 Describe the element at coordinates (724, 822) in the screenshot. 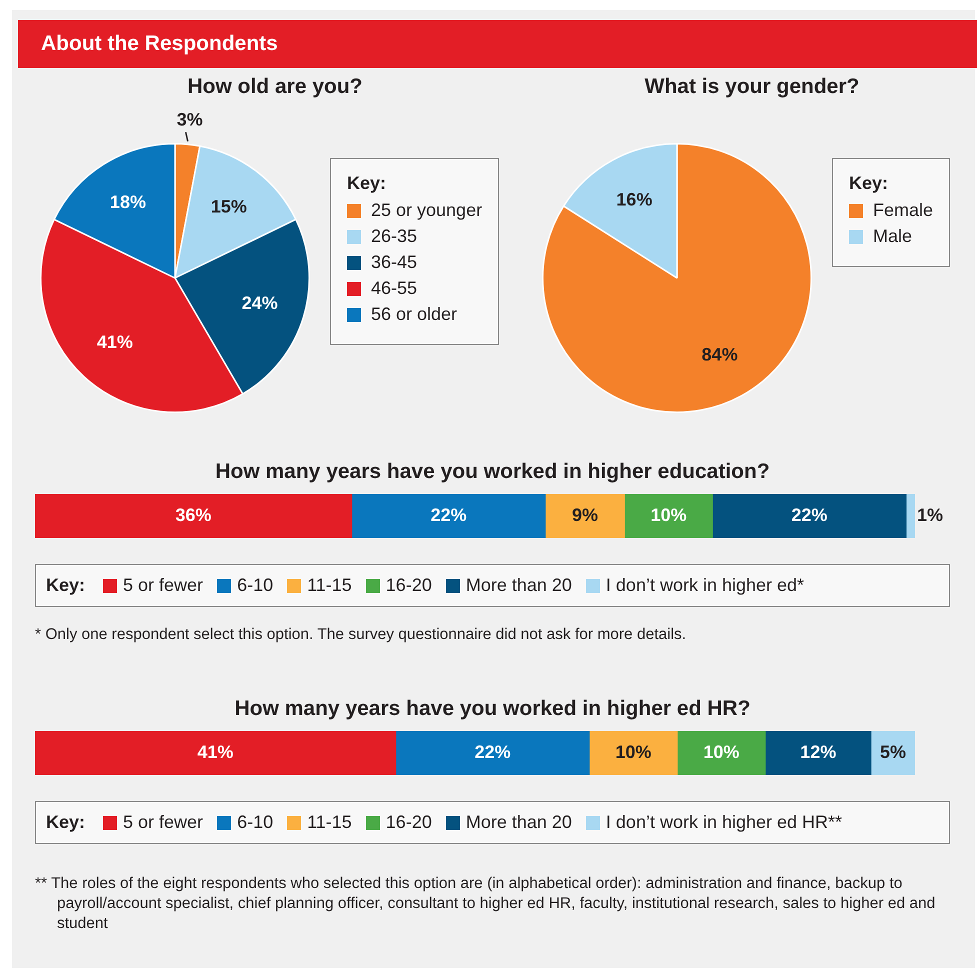

I see `legend-label: I don’t work in higher ed HR**` at that location.